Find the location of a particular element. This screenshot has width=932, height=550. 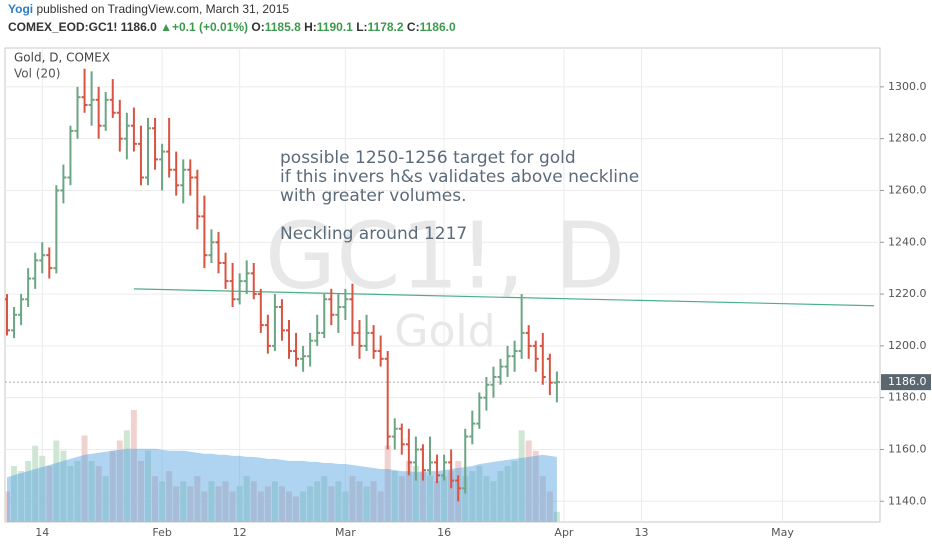

y-tick-label: 1180.0 is located at coordinates (907, 397).